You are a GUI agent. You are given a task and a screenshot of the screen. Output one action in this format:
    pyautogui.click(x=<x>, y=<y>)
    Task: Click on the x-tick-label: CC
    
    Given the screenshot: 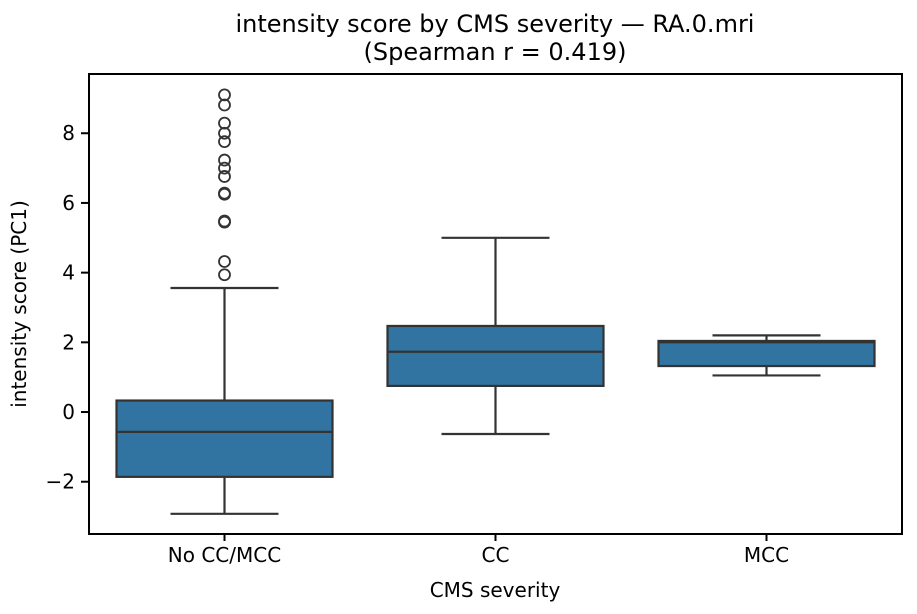 What is the action you would take?
    pyautogui.click(x=496, y=555)
    